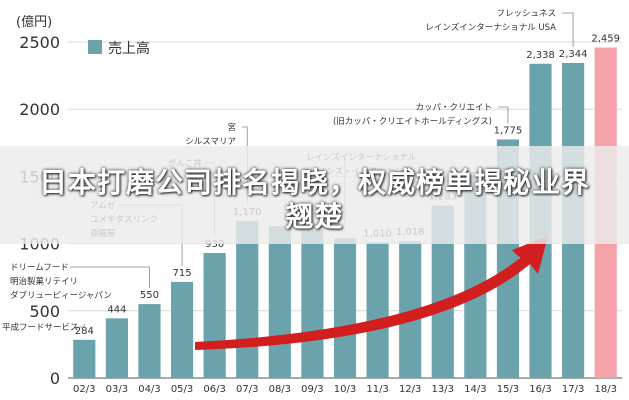  What do you see at coordinates (508, 130) in the screenshot?
I see `bar-value-label: 1,775` at bounding box center [508, 130].